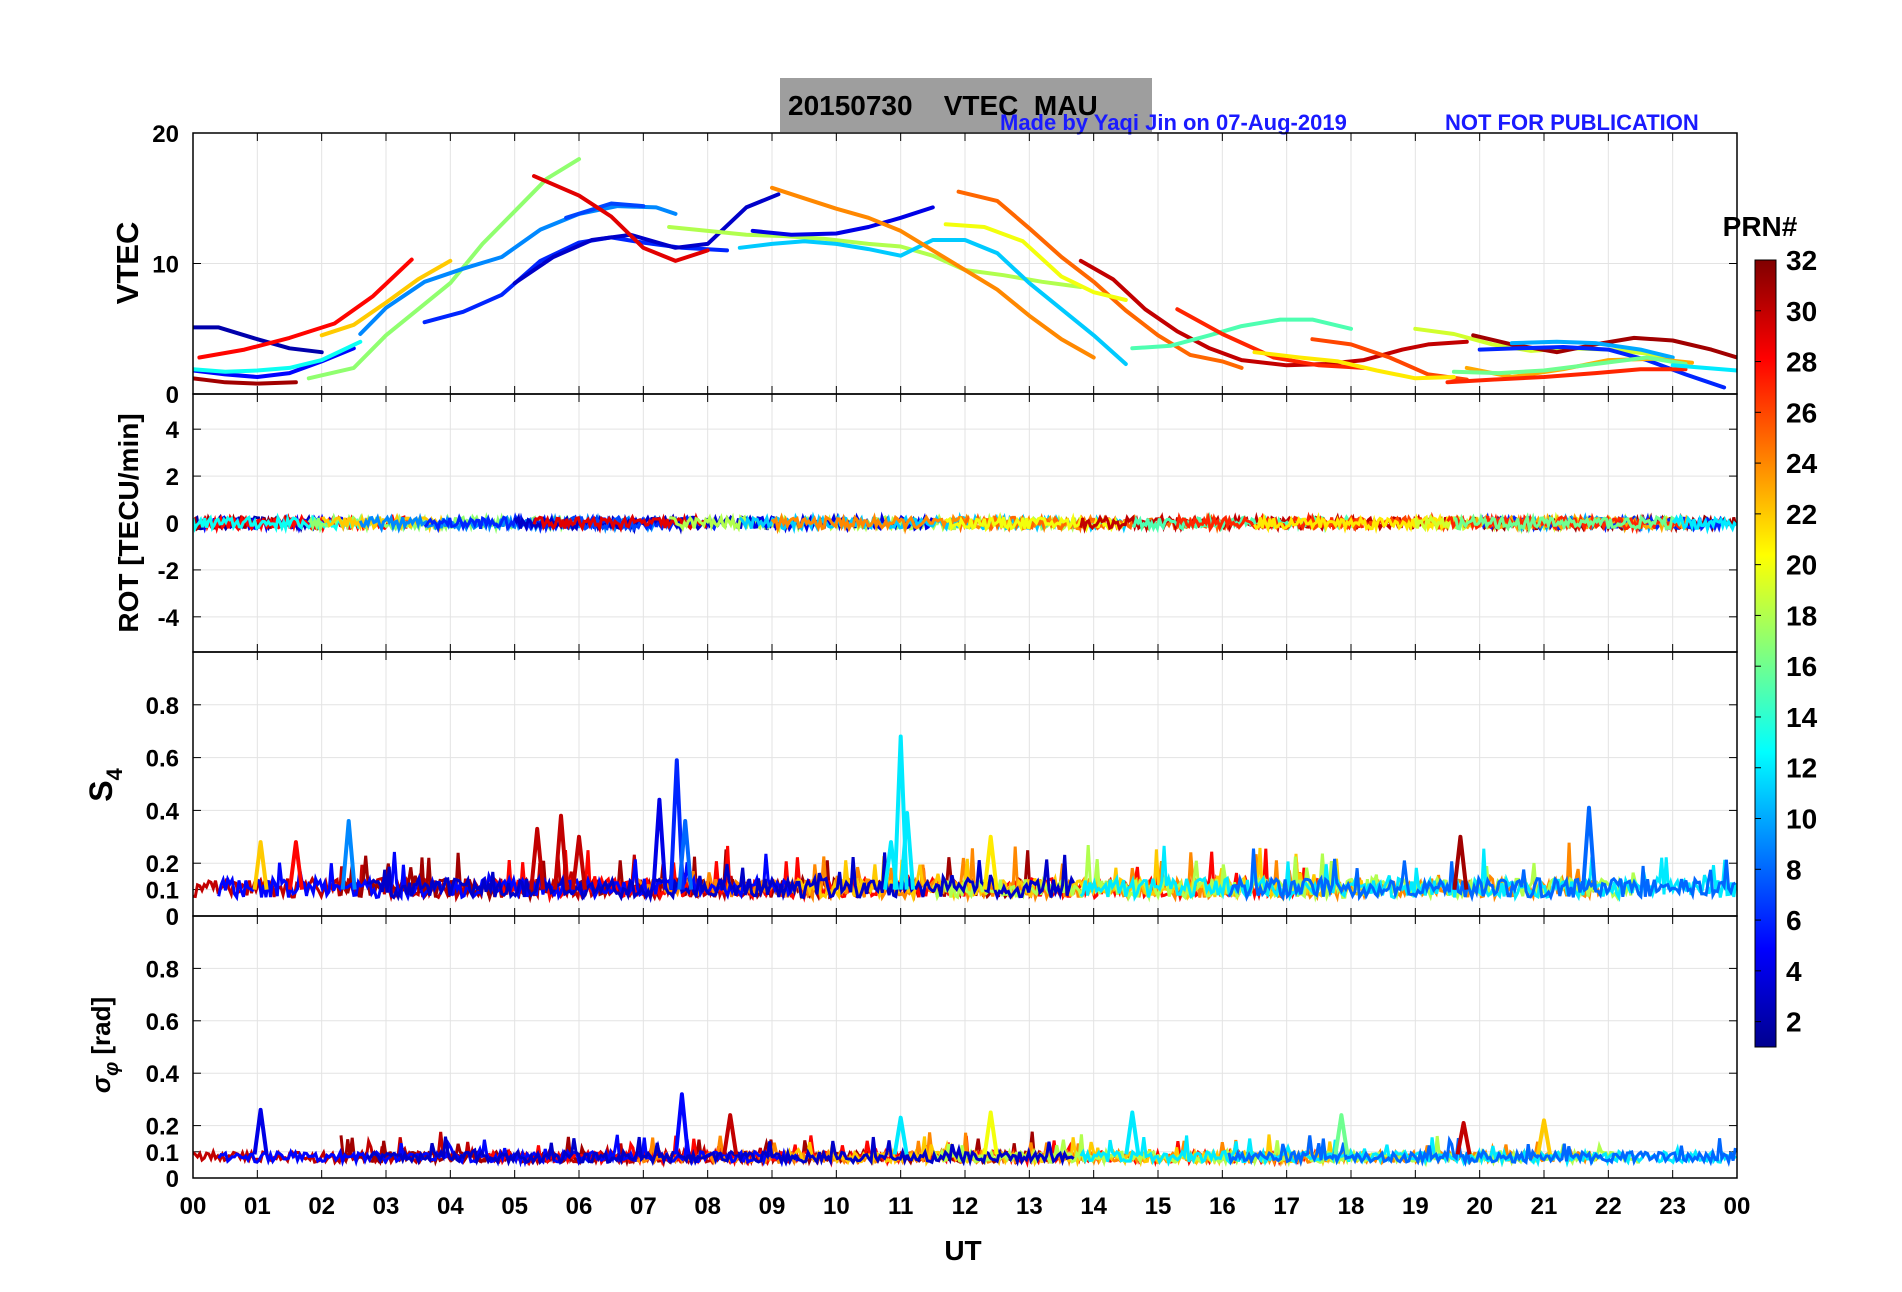 The height and width of the screenshot is (1292, 1902). I want to click on colorbar-tick-label: 22, so click(1801, 514).